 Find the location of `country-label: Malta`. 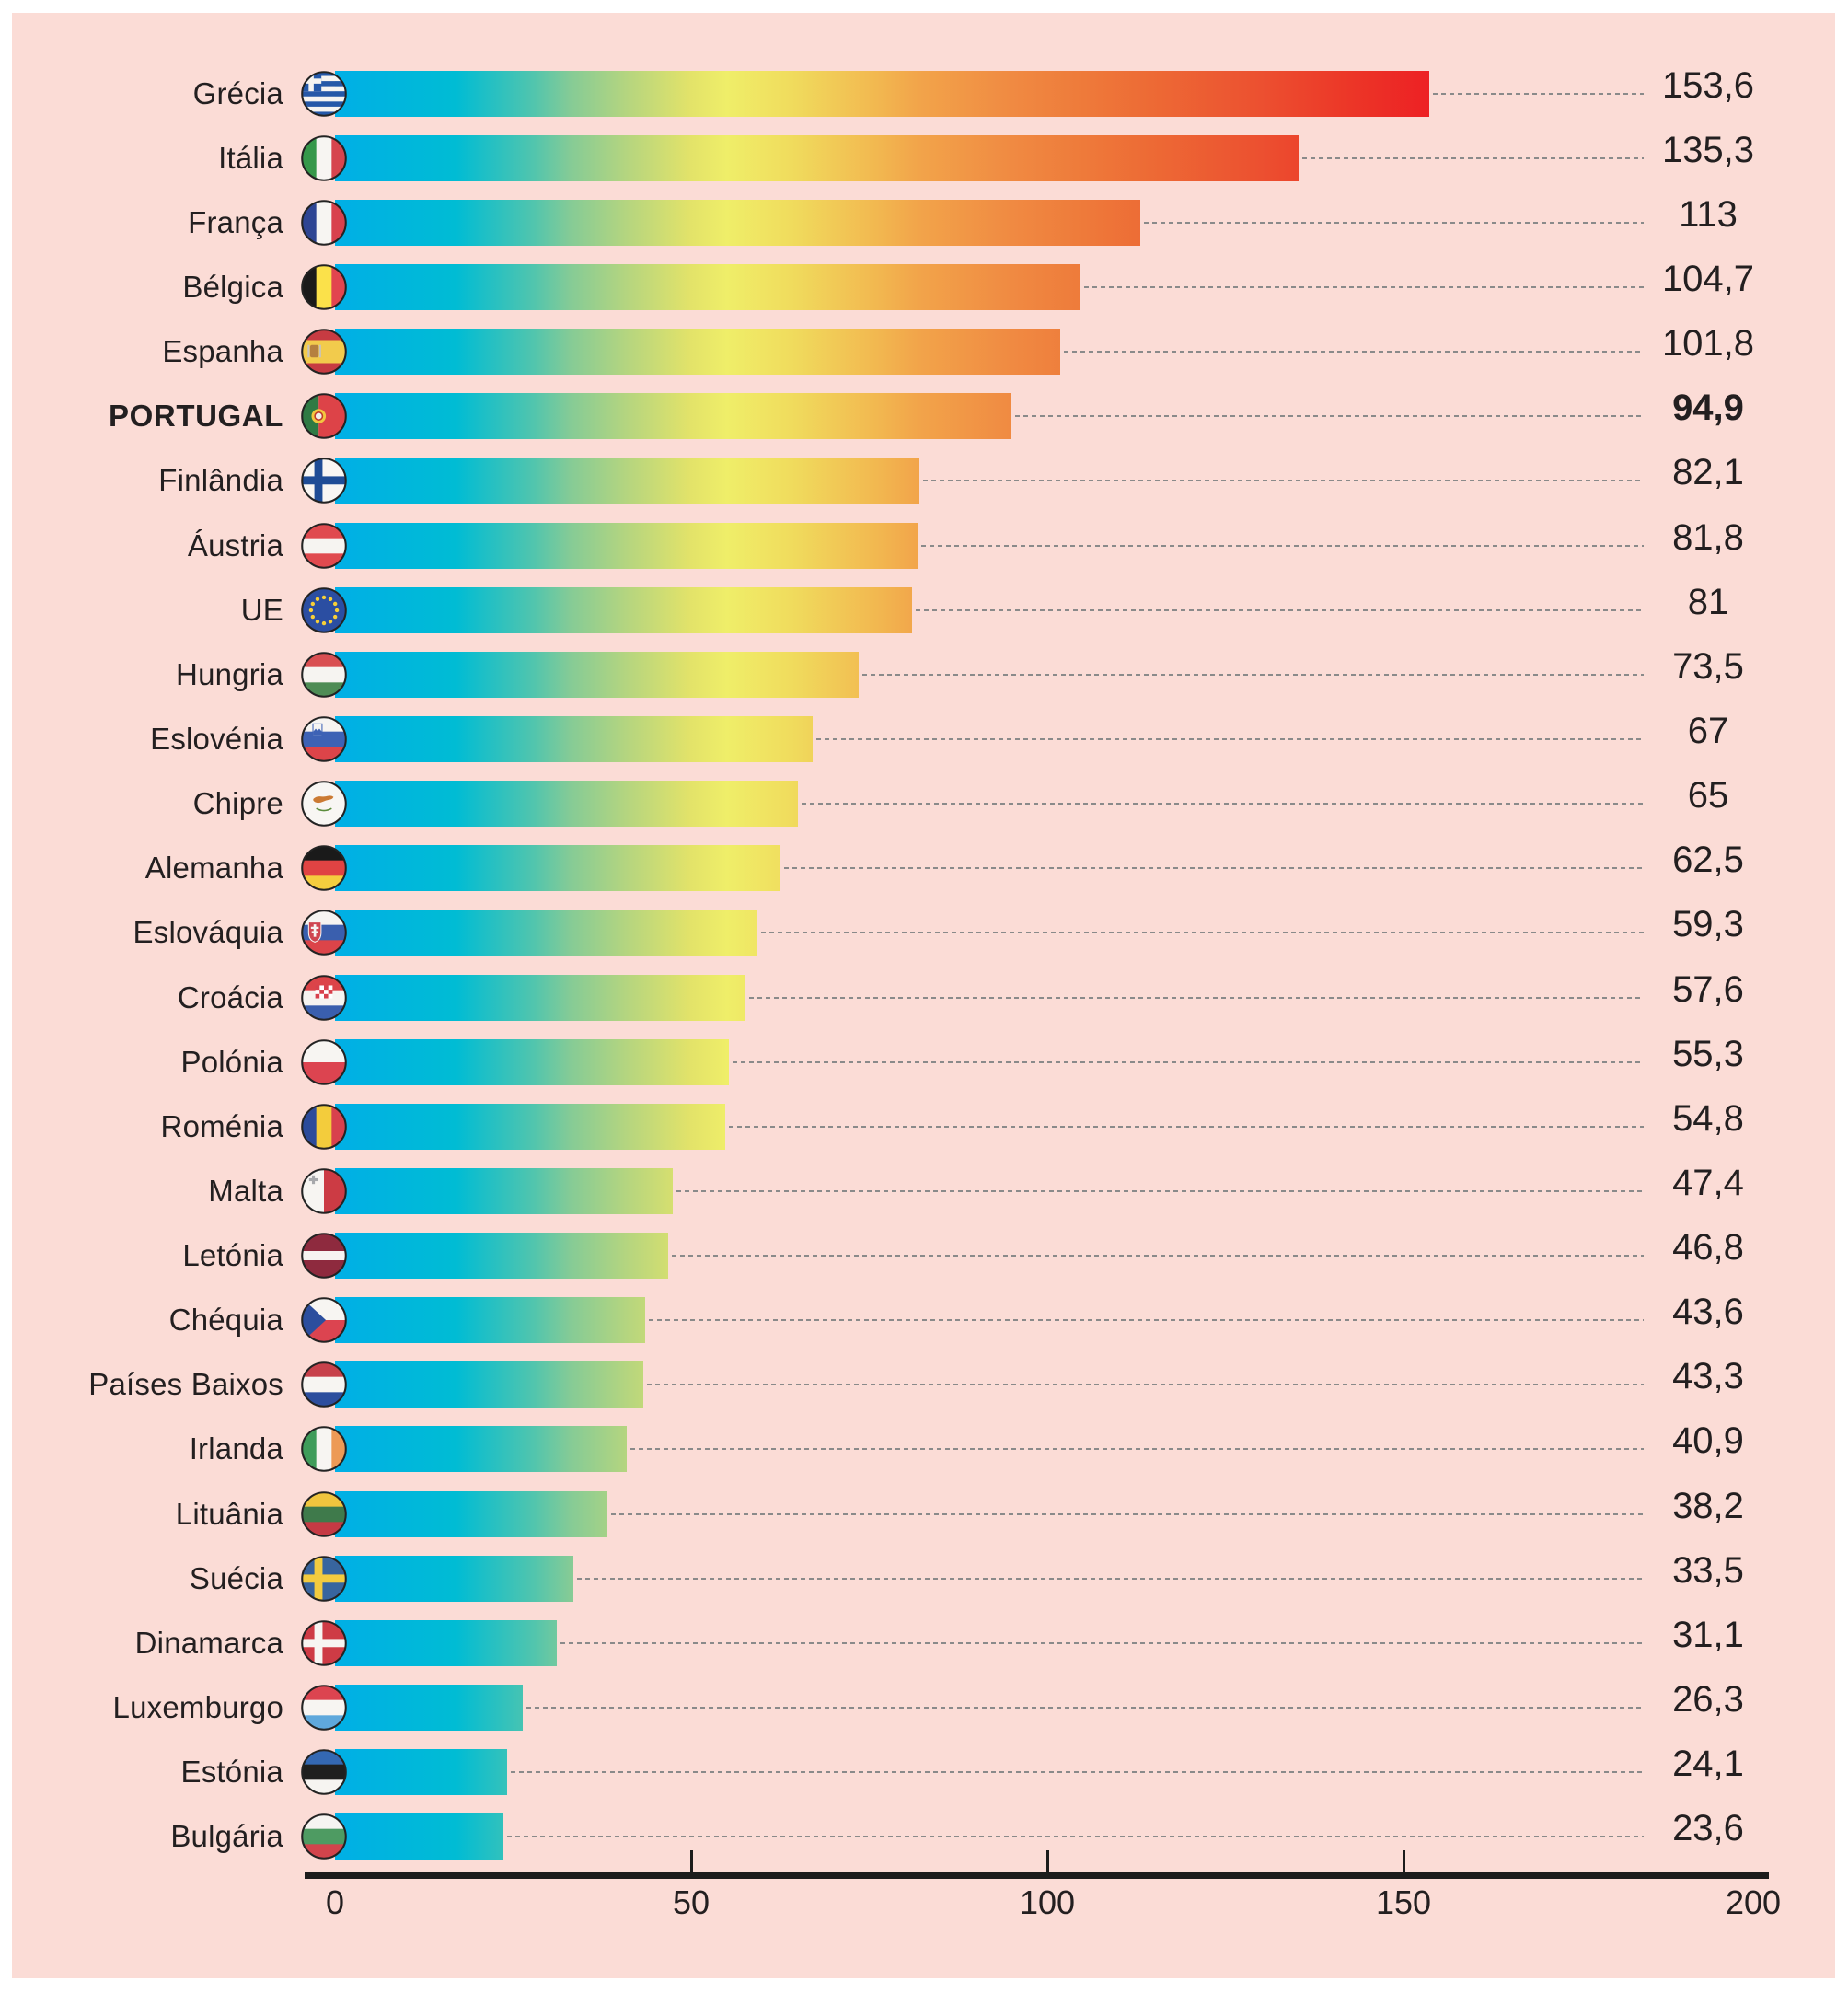

country-label: Malta is located at coordinates (245, 1190).